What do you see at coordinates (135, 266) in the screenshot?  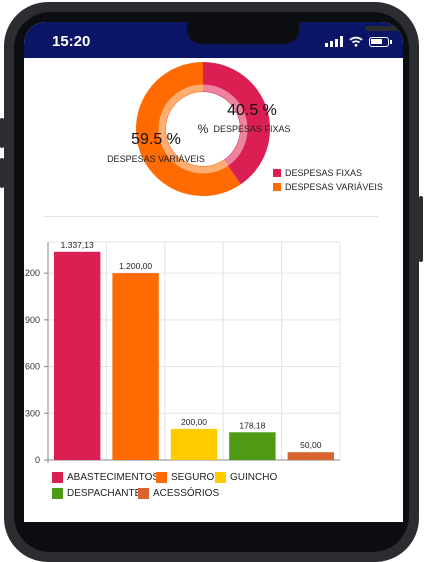 I see `bar-value-label: 1.200,00` at bounding box center [135, 266].